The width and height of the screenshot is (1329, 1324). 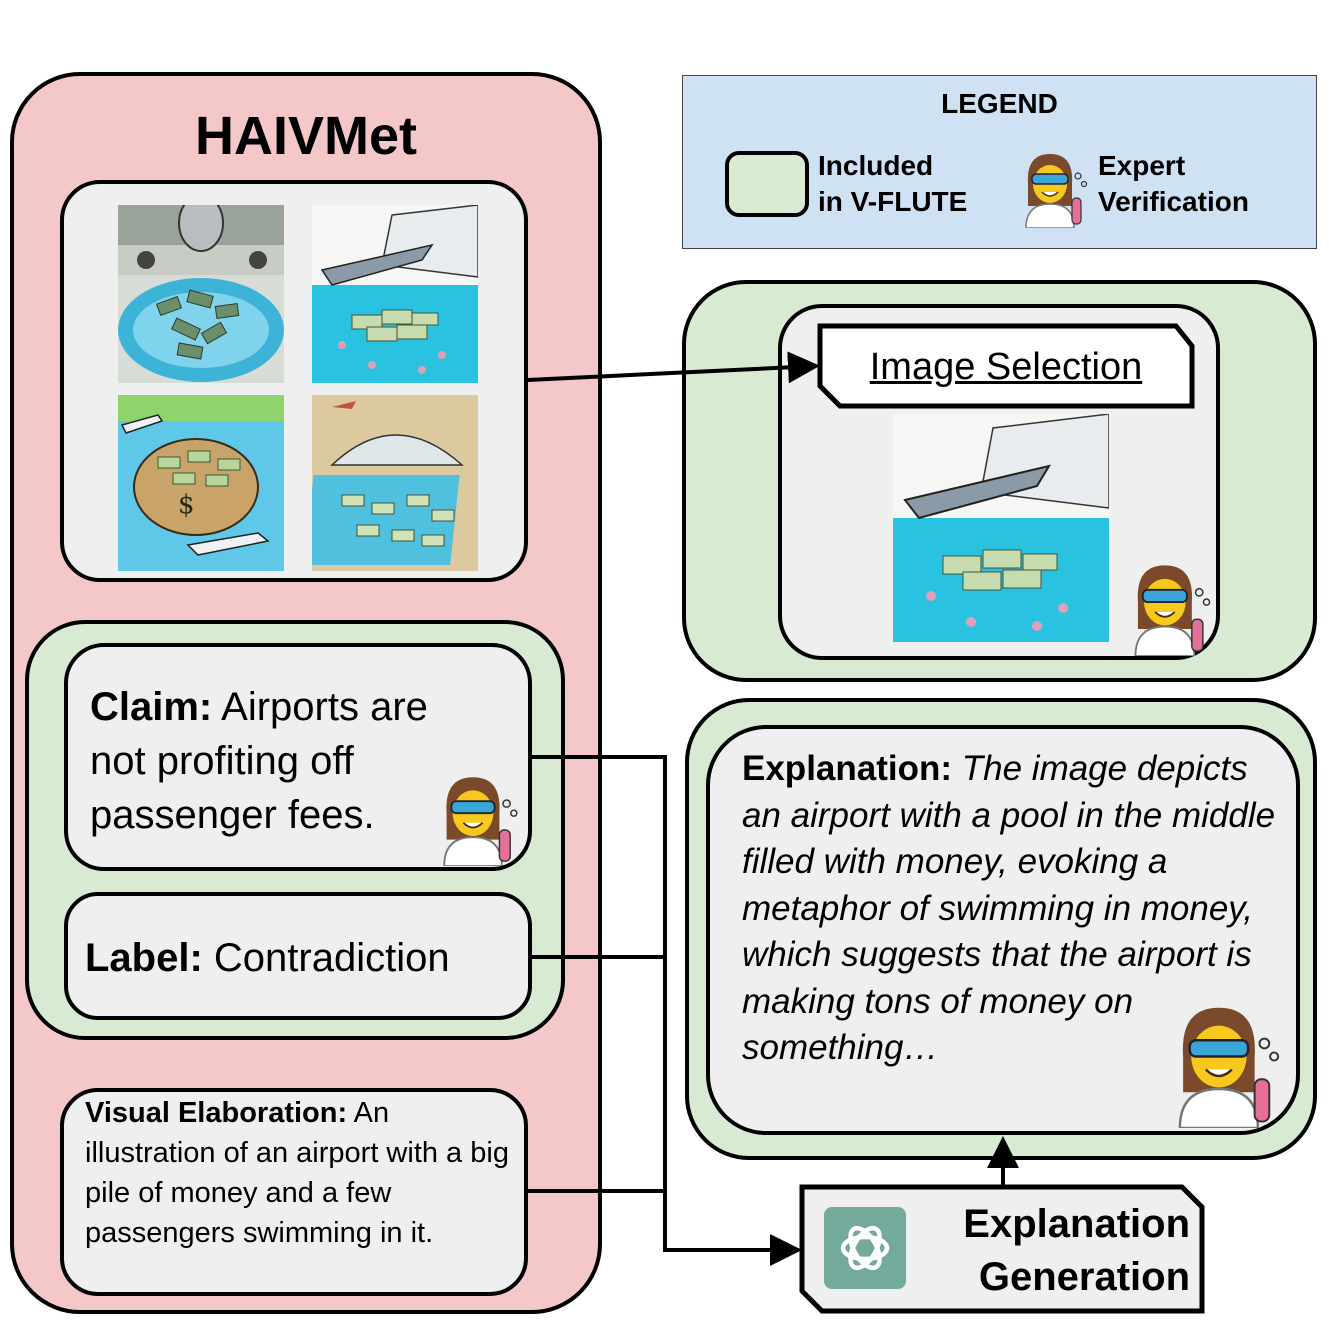 I want to click on label-box, so click(x=298, y=956).